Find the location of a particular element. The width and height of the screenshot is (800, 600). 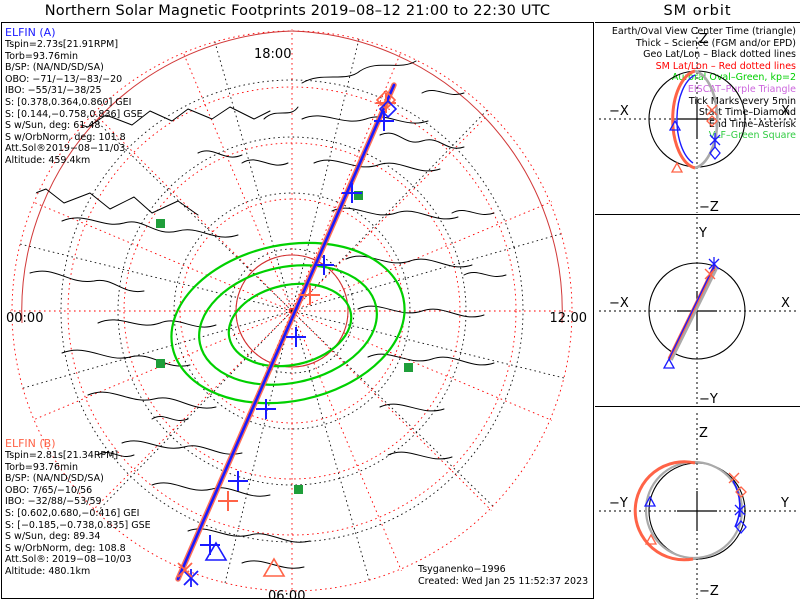

legend-item-sm-grid: SM Lat/Lon – Red dotted lines is located at coordinates (725, 66).